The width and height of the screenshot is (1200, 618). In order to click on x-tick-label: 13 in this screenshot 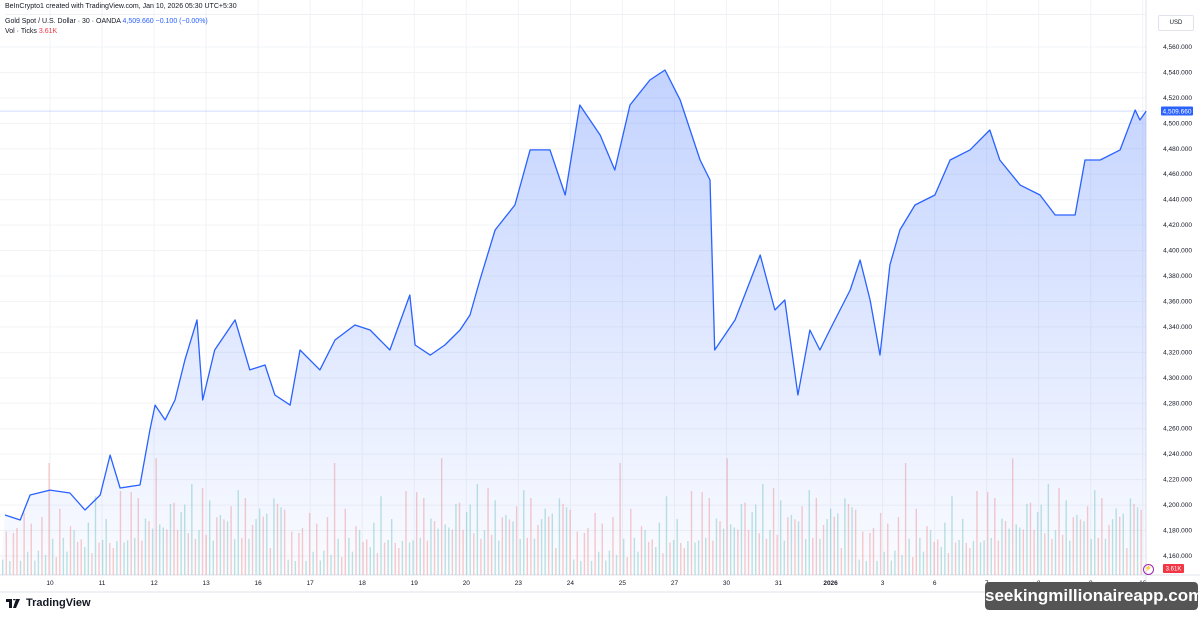, I will do `click(206, 583)`.